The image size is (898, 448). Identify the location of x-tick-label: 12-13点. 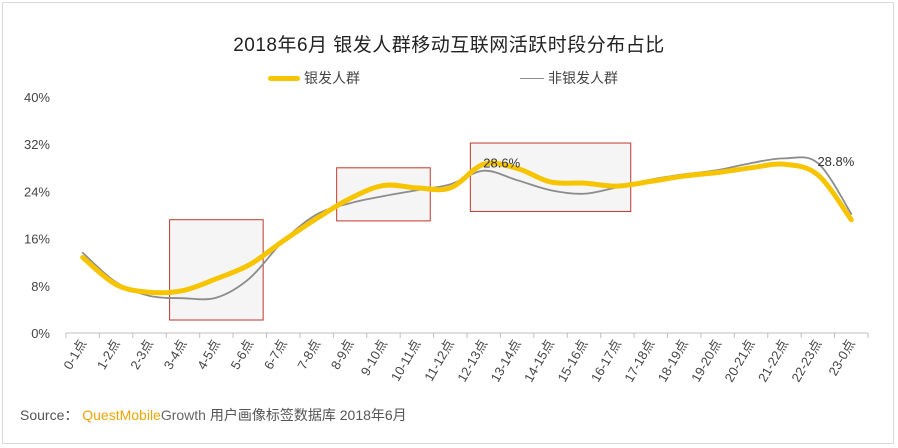
(472, 361).